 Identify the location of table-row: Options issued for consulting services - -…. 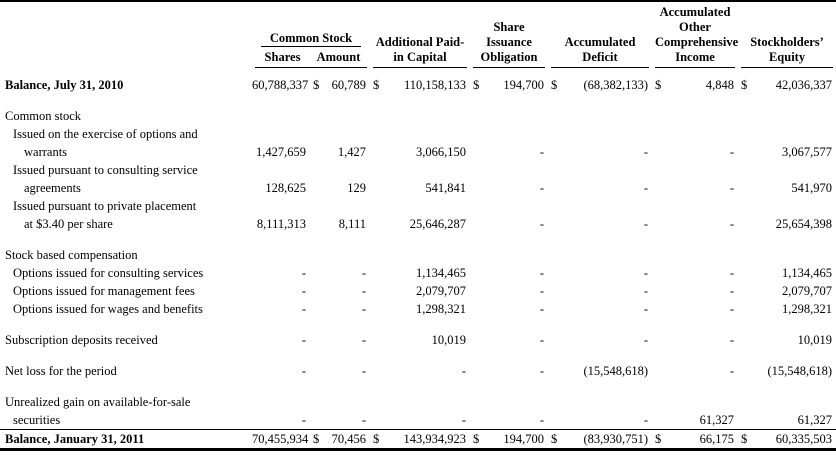
(418, 273).